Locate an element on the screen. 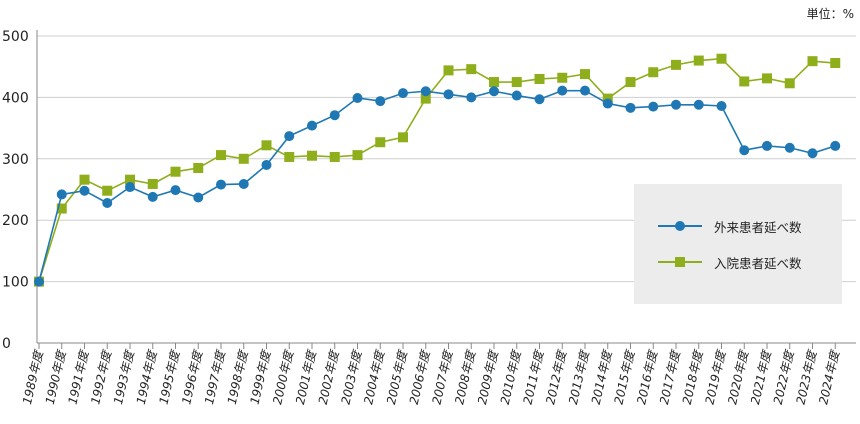  legend-item-outpatient: 外来患者延べ数 is located at coordinates (730, 226).